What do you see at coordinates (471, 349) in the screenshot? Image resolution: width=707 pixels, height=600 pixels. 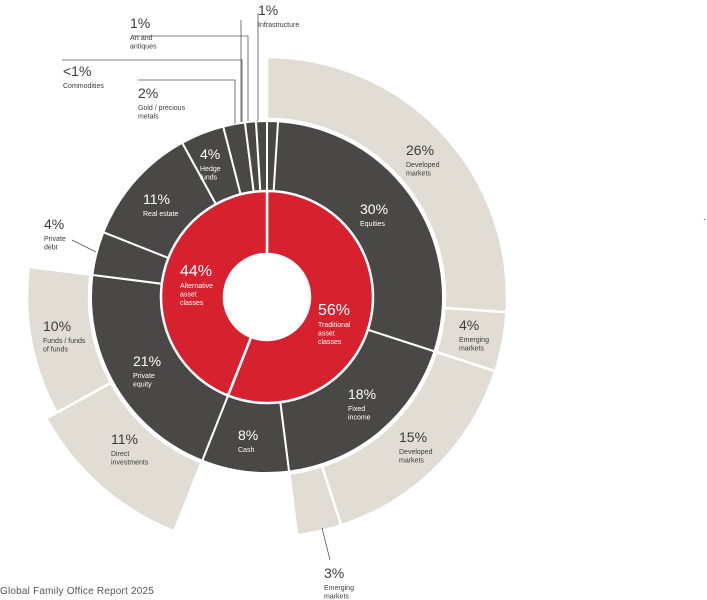 I see `label-eq-emerging-label-line: markets` at bounding box center [471, 349].